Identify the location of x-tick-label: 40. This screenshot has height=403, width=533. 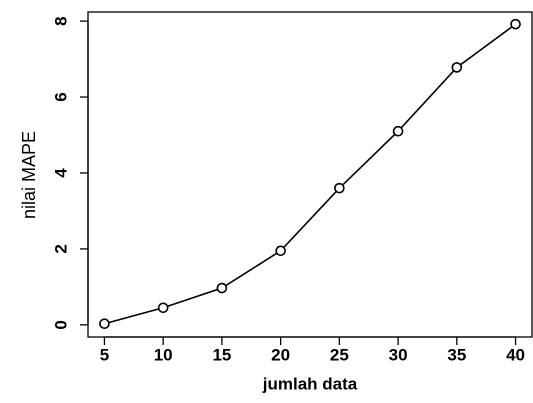
(515, 354).